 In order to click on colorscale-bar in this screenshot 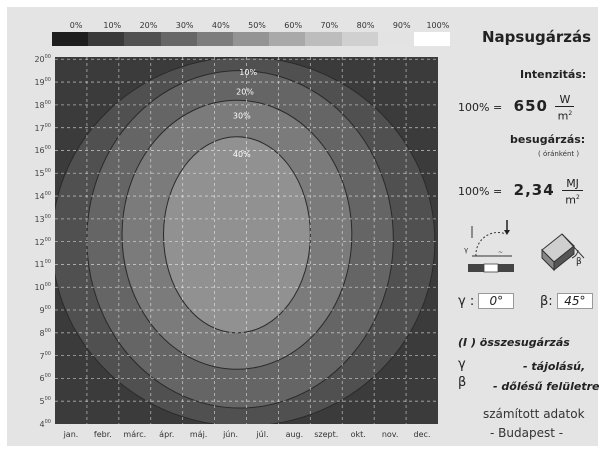, I will do `click(251, 39)`.